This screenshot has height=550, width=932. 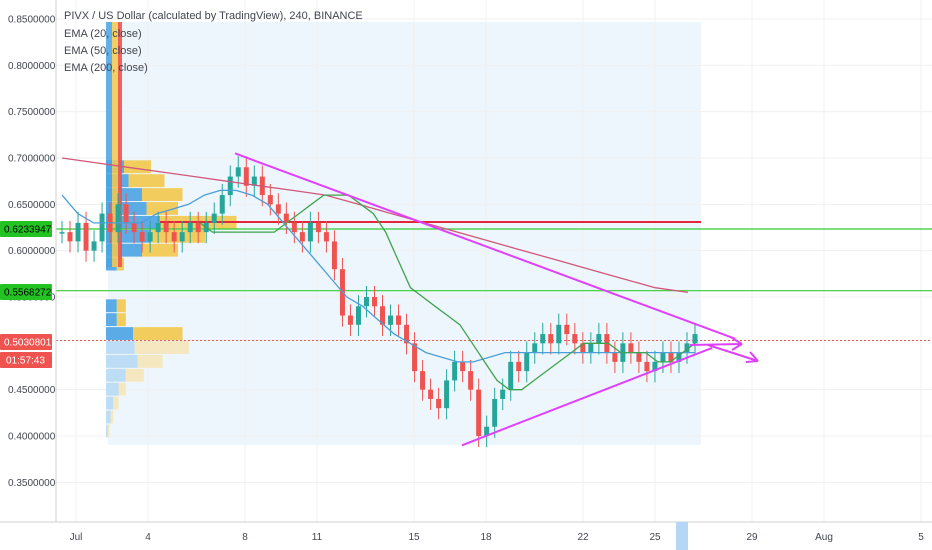 I want to click on indicator-ema-20: EMA (20, close), so click(x=103, y=34).